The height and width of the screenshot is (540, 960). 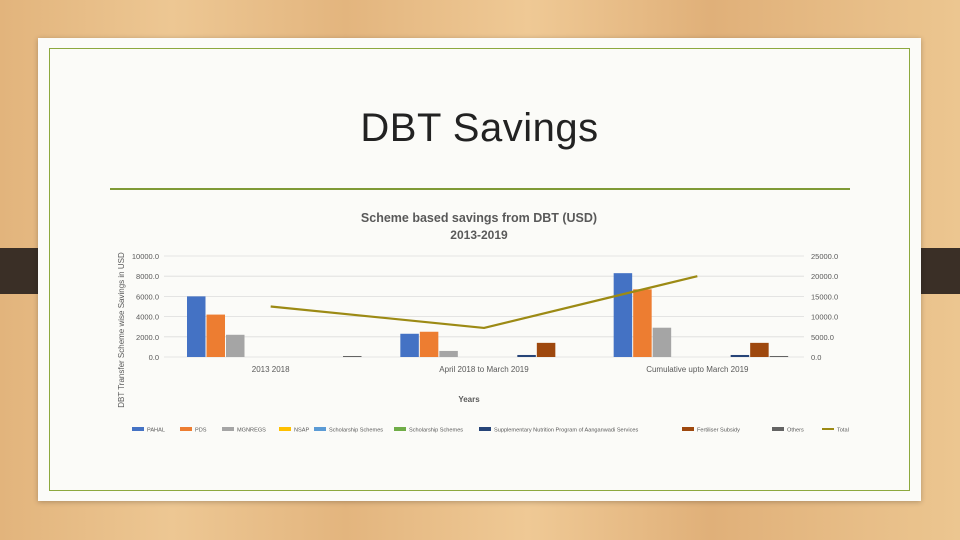 What do you see at coordinates (251, 431) in the screenshot?
I see `legend-label: MGNREGS` at bounding box center [251, 431].